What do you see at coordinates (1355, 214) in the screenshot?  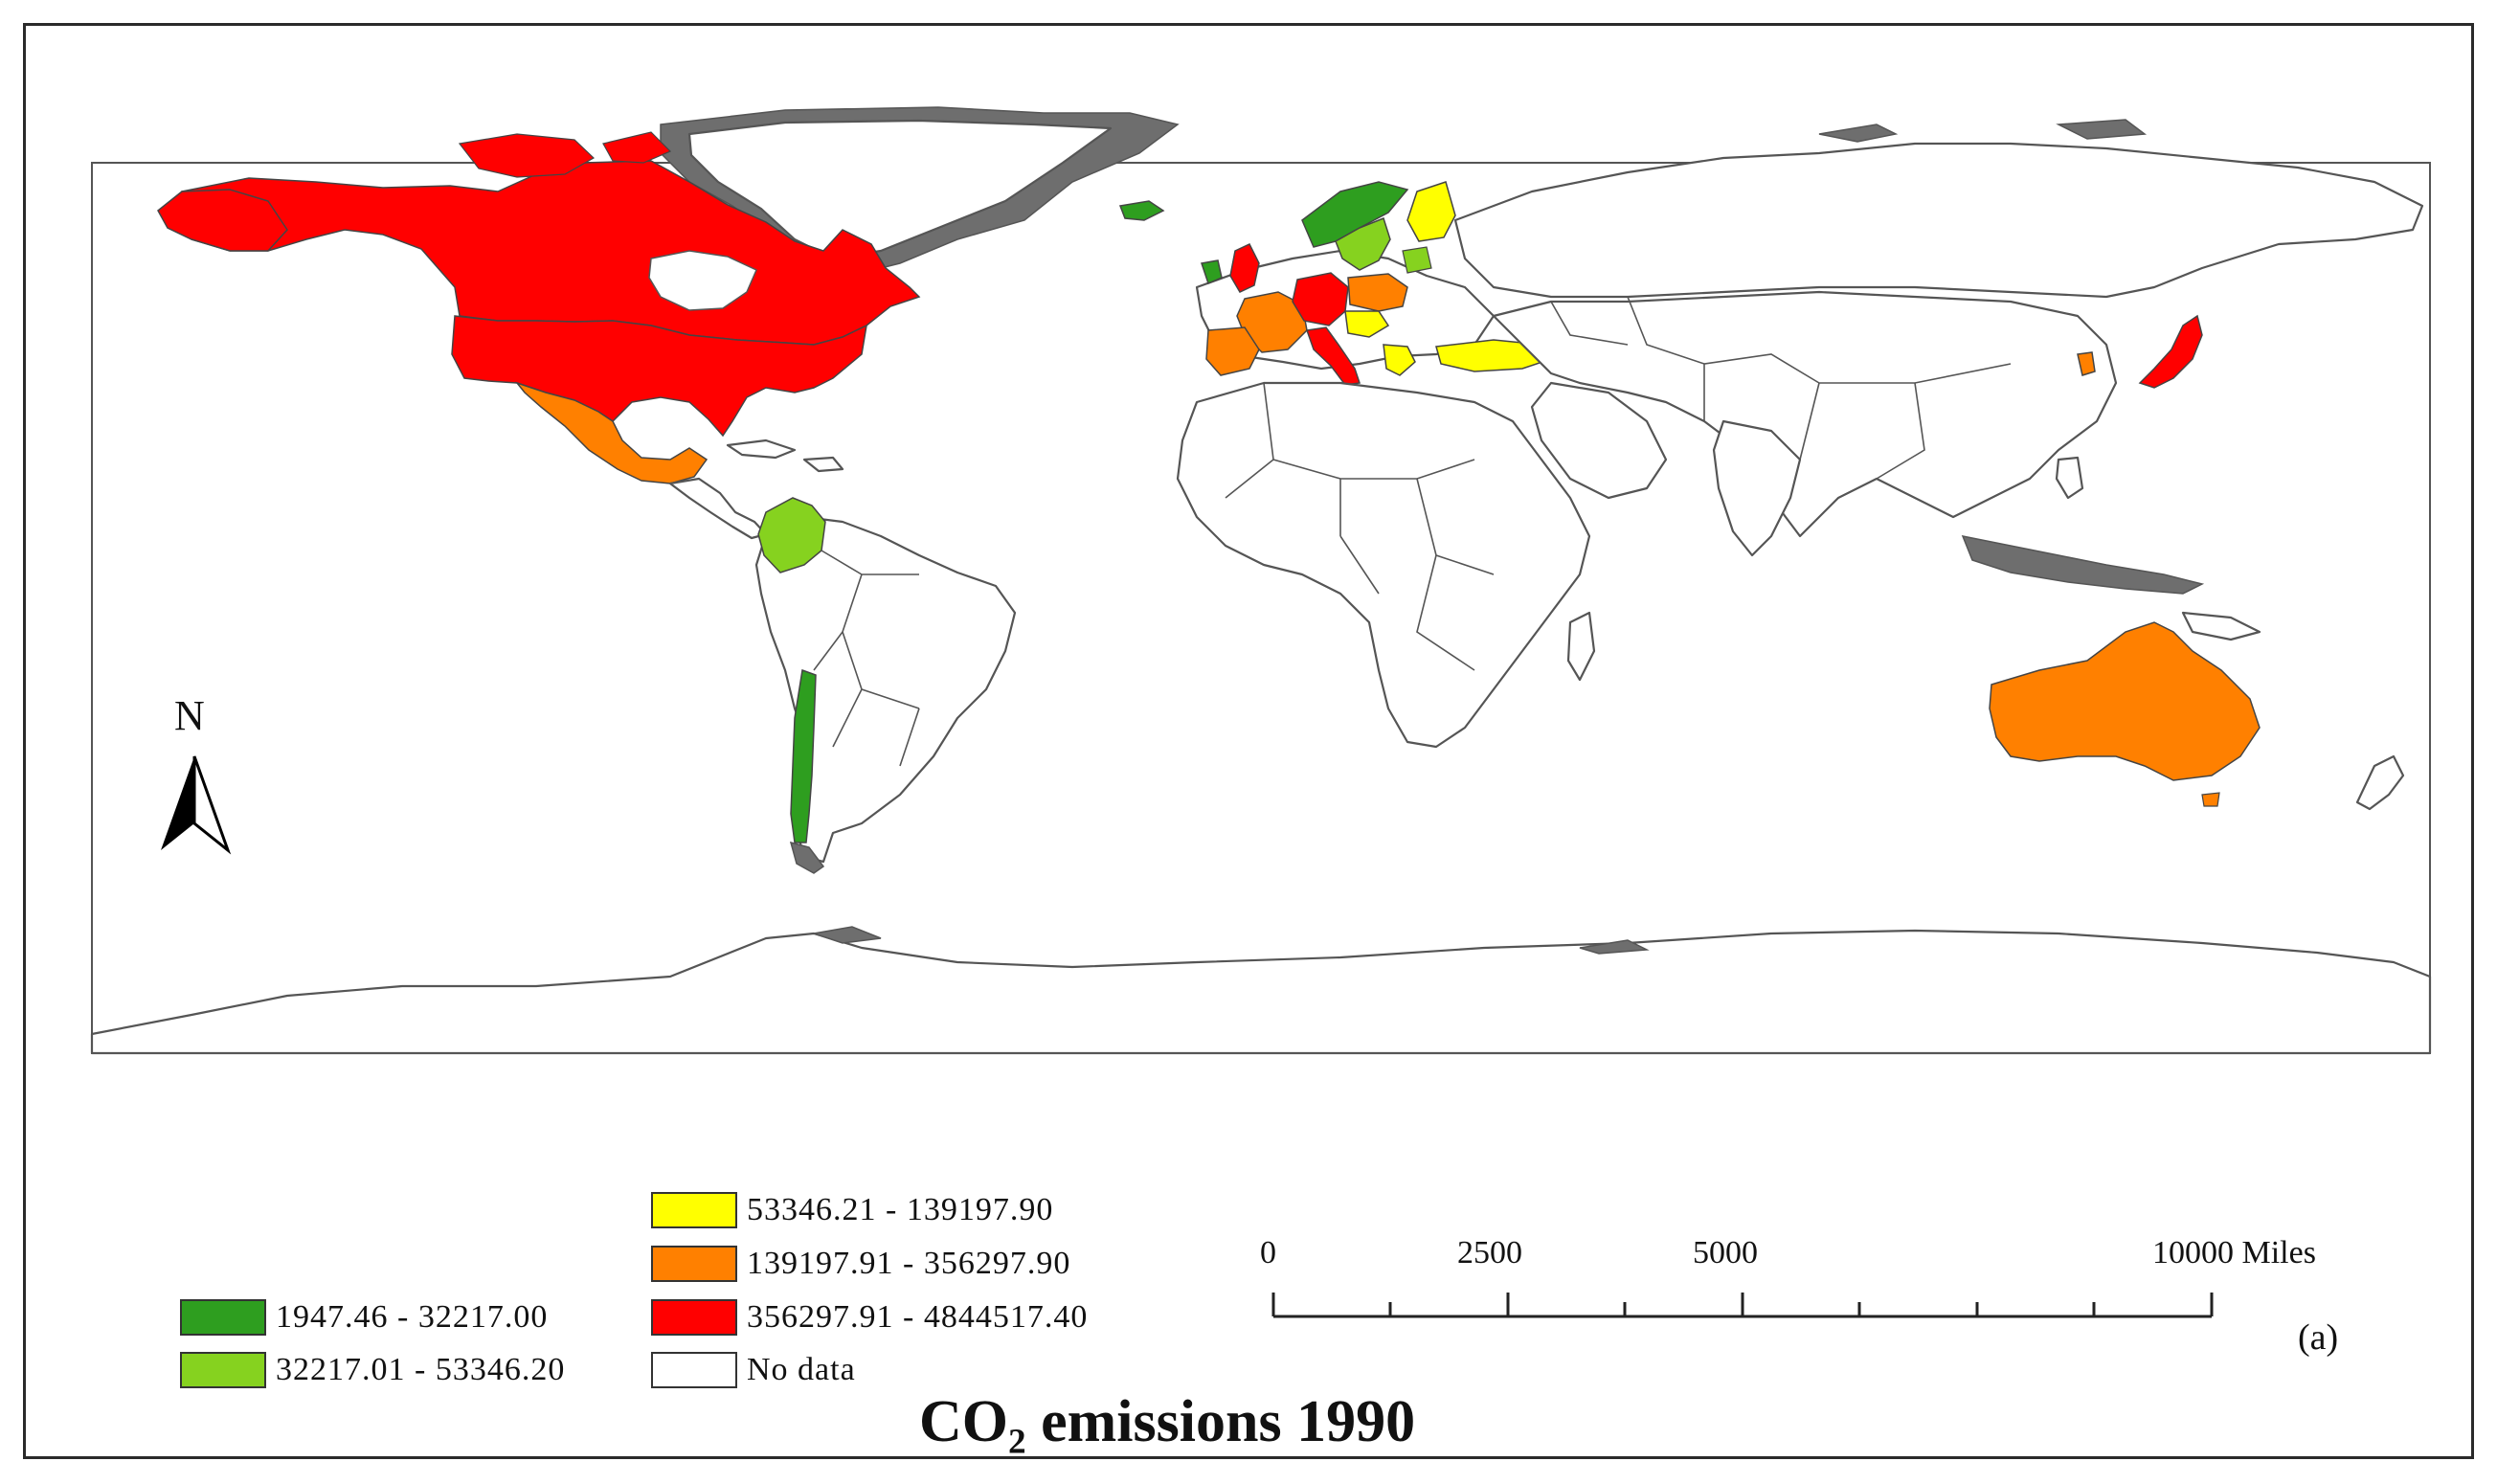 I see `scandinavia-green` at bounding box center [1355, 214].